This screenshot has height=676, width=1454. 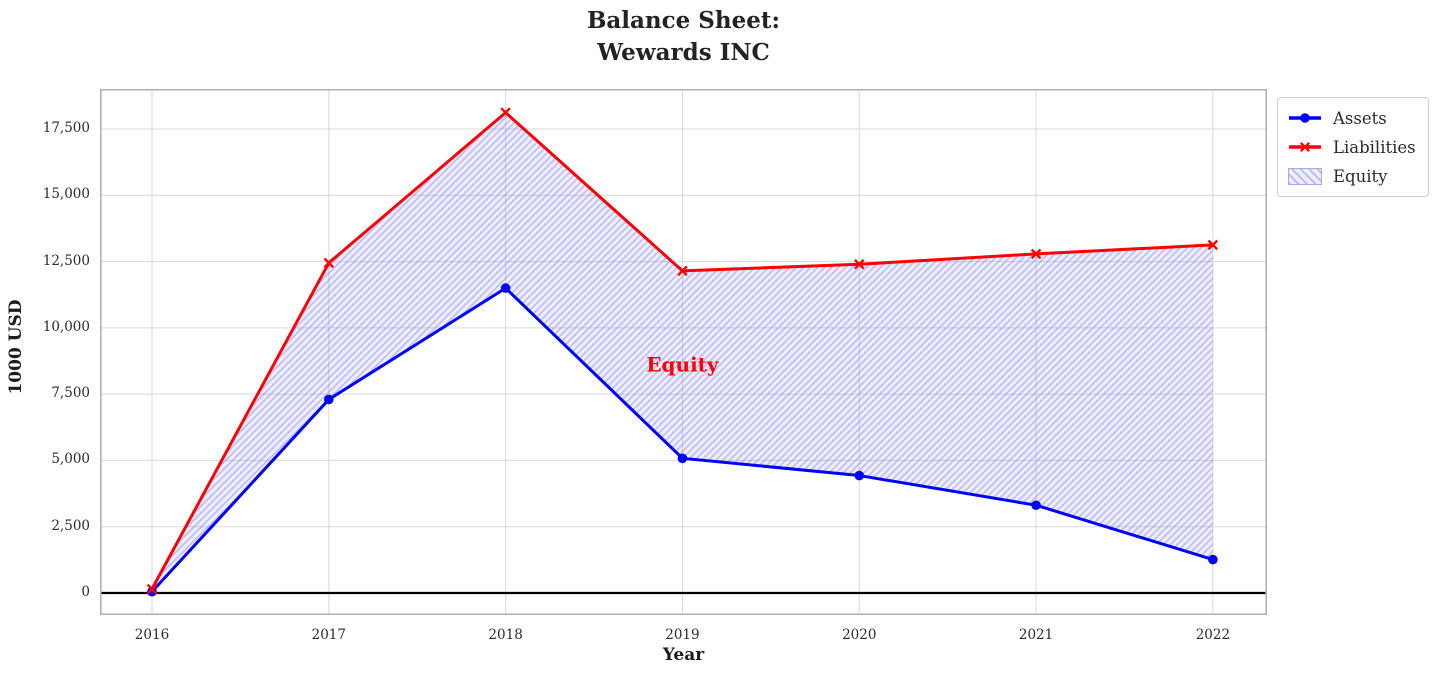 I want to click on chart-title-line2: Wewards INC, so click(x=683, y=52).